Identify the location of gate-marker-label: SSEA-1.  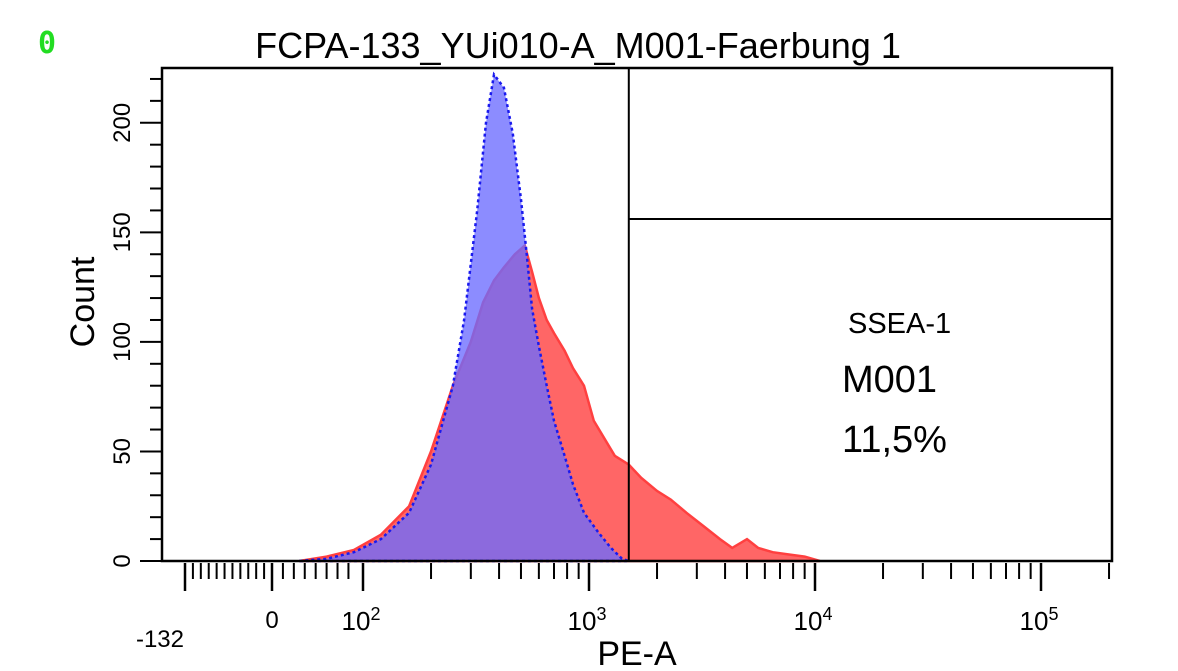
(899, 324).